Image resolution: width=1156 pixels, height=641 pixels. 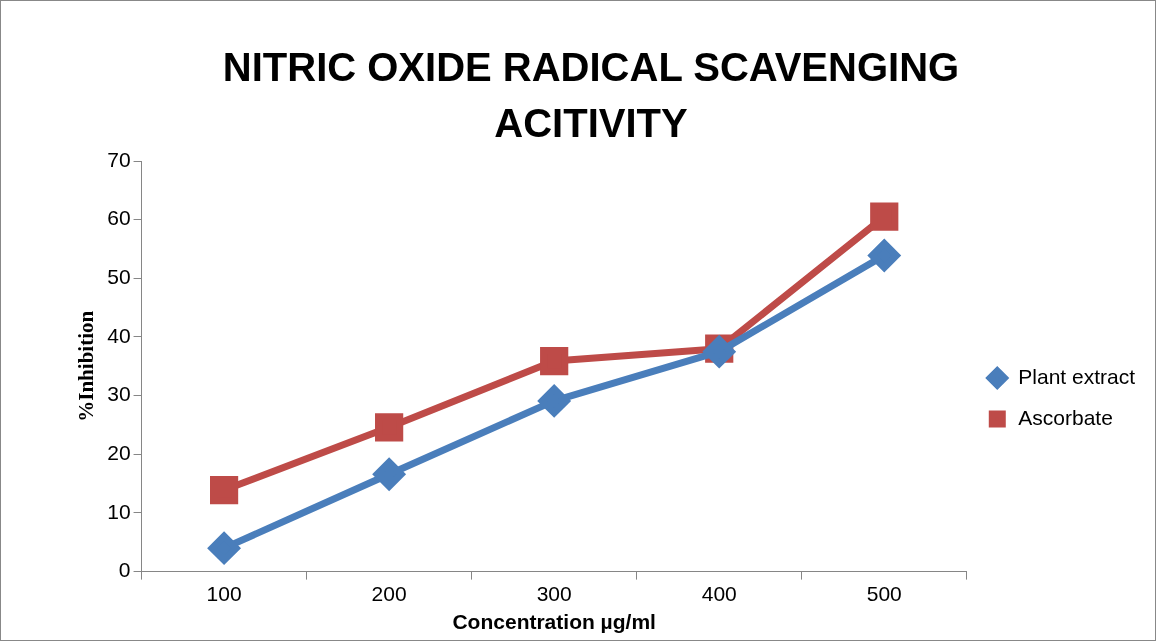 I want to click on y-tick-label: 0, so click(x=124, y=570).